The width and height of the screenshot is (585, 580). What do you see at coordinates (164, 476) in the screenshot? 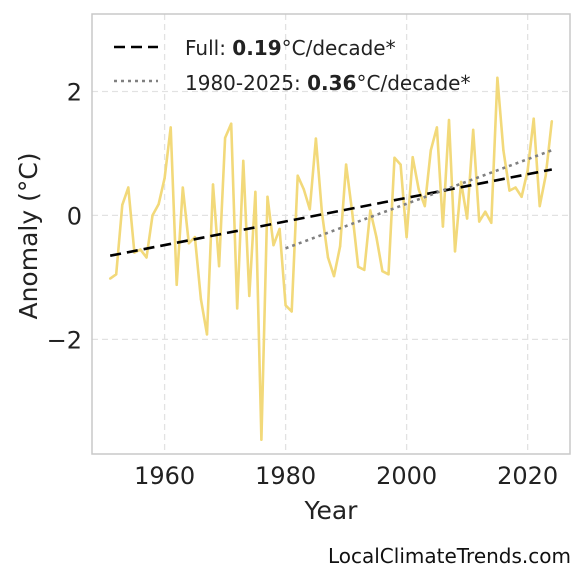
I see `x-tick-label: 1960` at bounding box center [164, 476].